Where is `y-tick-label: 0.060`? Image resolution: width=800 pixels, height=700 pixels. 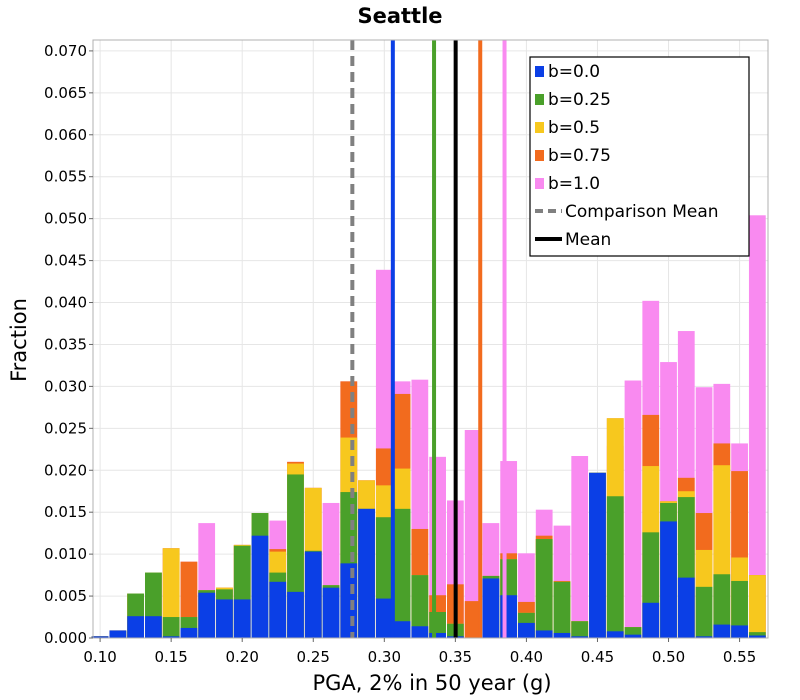
y-tick-label: 0.060 is located at coordinates (65, 135).